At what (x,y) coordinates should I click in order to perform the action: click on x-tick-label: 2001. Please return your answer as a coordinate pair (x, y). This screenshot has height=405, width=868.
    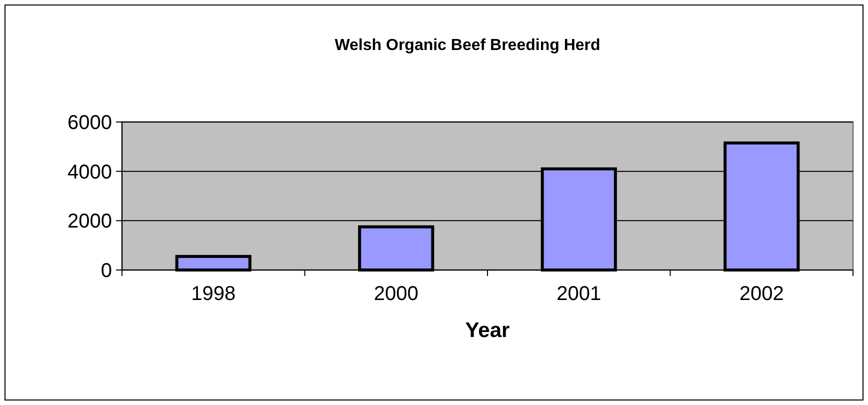
    Looking at the image, I should click on (579, 294).